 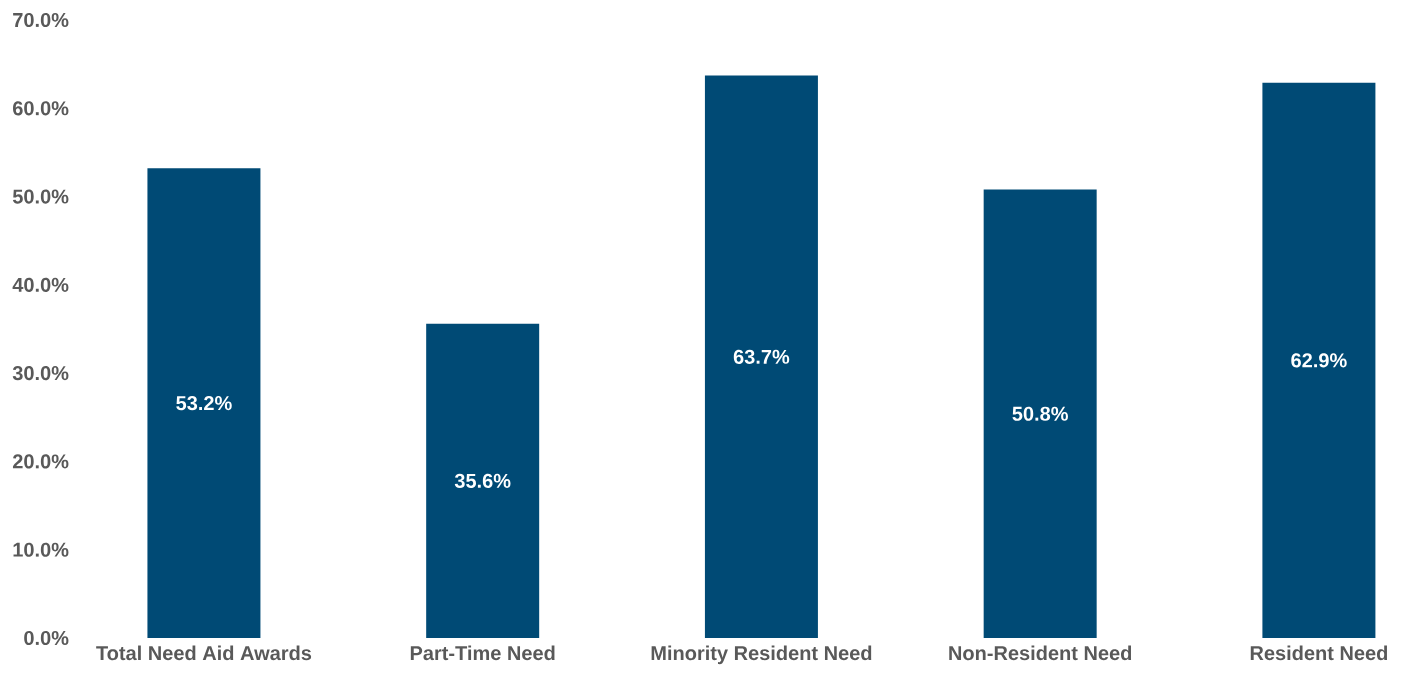 What do you see at coordinates (40, 461) in the screenshot?
I see `y-tick-label: 20.0%` at bounding box center [40, 461].